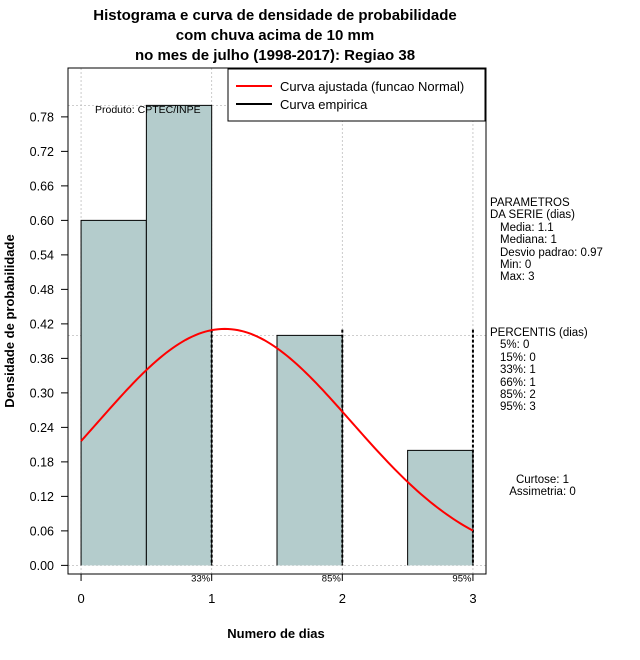 This screenshot has height=660, width=640. I want to click on y-tick-label-8: 0.48, so click(42, 290).